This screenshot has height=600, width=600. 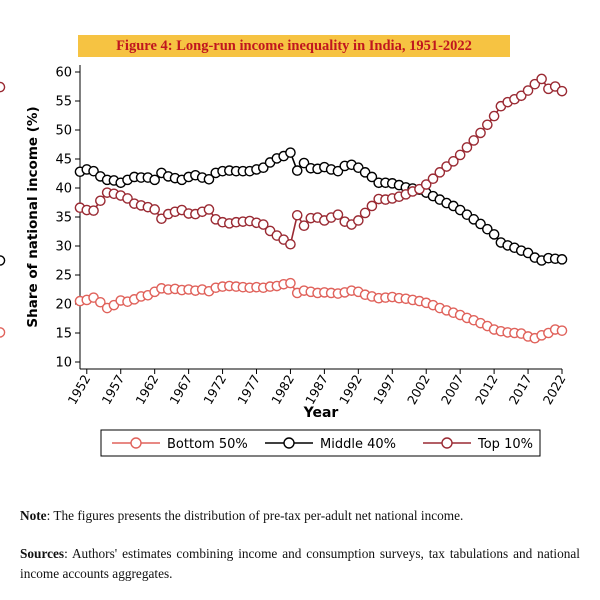 What do you see at coordinates (248, 389) in the screenshot?
I see `x-tick-label: 1977` at bounding box center [248, 389].